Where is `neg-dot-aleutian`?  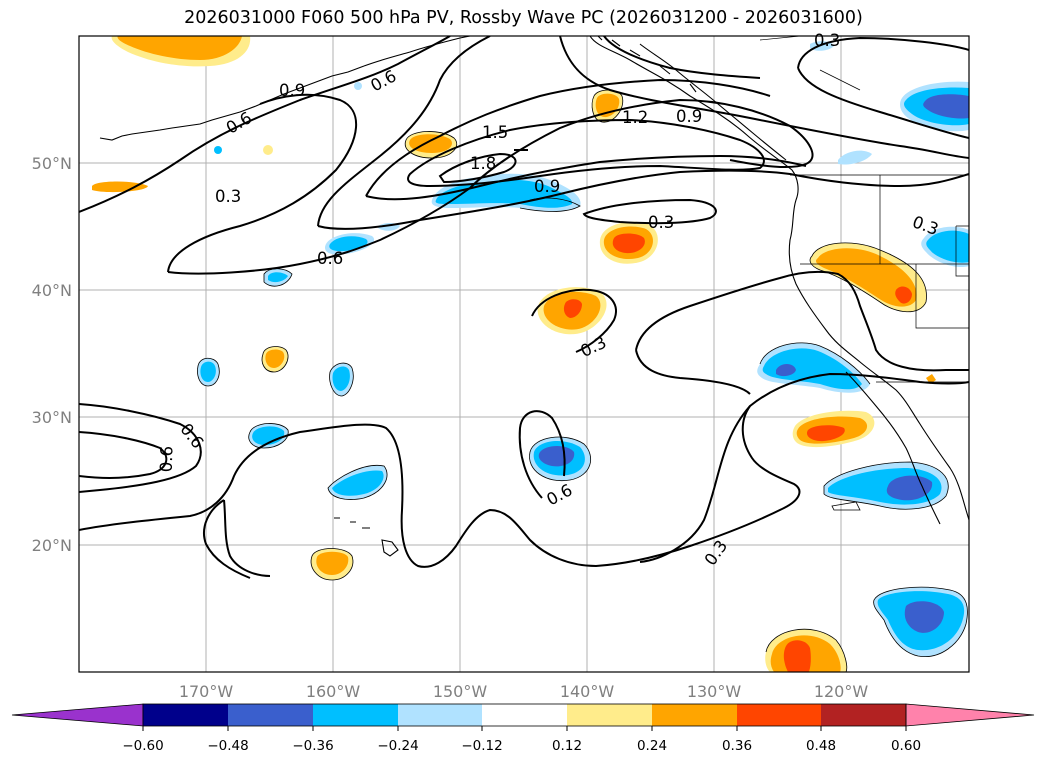 neg-dot-aleutian is located at coordinates (358, 86).